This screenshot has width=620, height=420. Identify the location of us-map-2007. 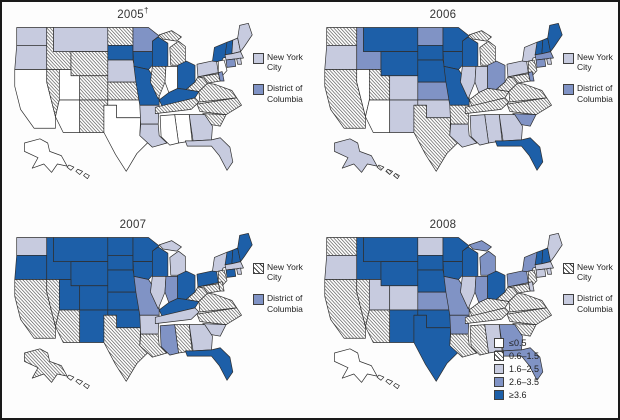
(133, 311).